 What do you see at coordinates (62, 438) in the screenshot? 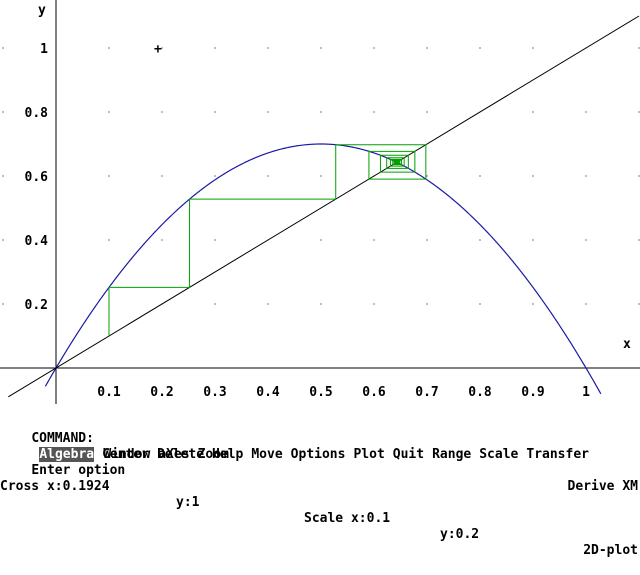
I see `command-prompt: COMMAND:` at bounding box center [62, 438].